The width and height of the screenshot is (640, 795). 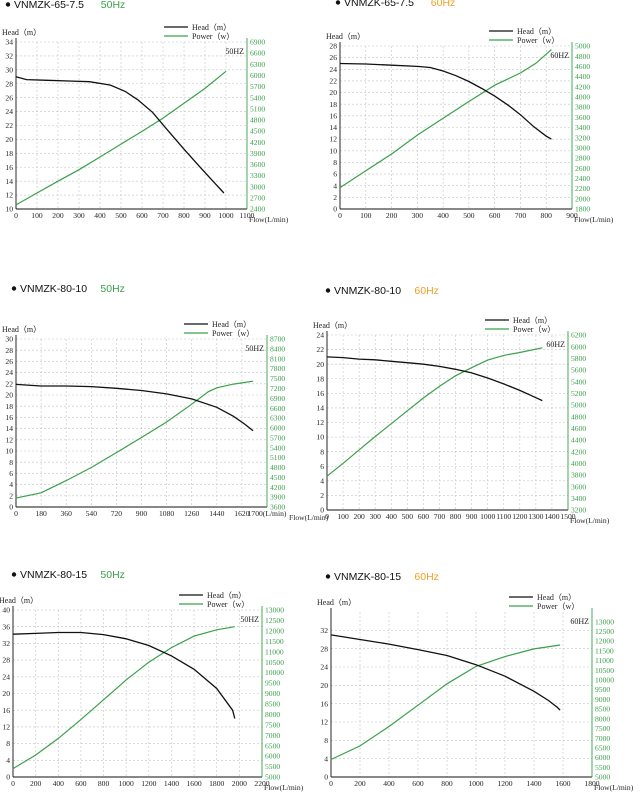 I want to click on power-tick-label: 4600, so click(x=578, y=428).